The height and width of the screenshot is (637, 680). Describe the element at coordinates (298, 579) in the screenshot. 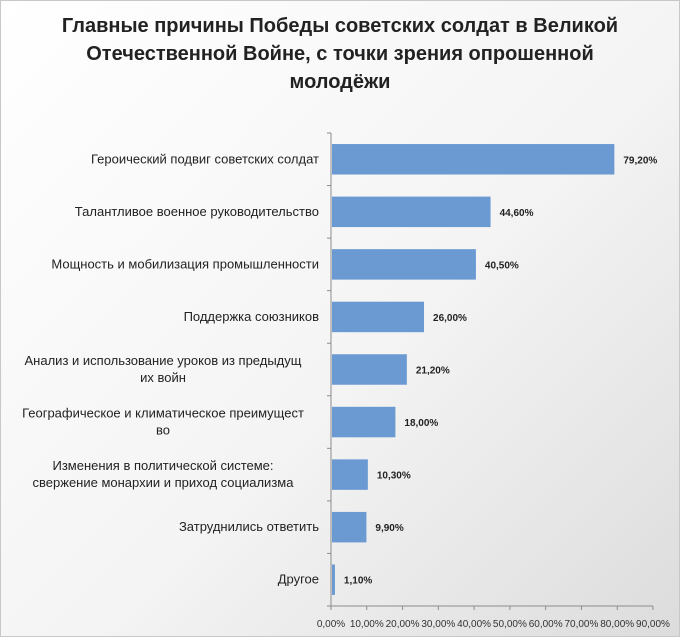

I see `category-label: Другое` at that location.